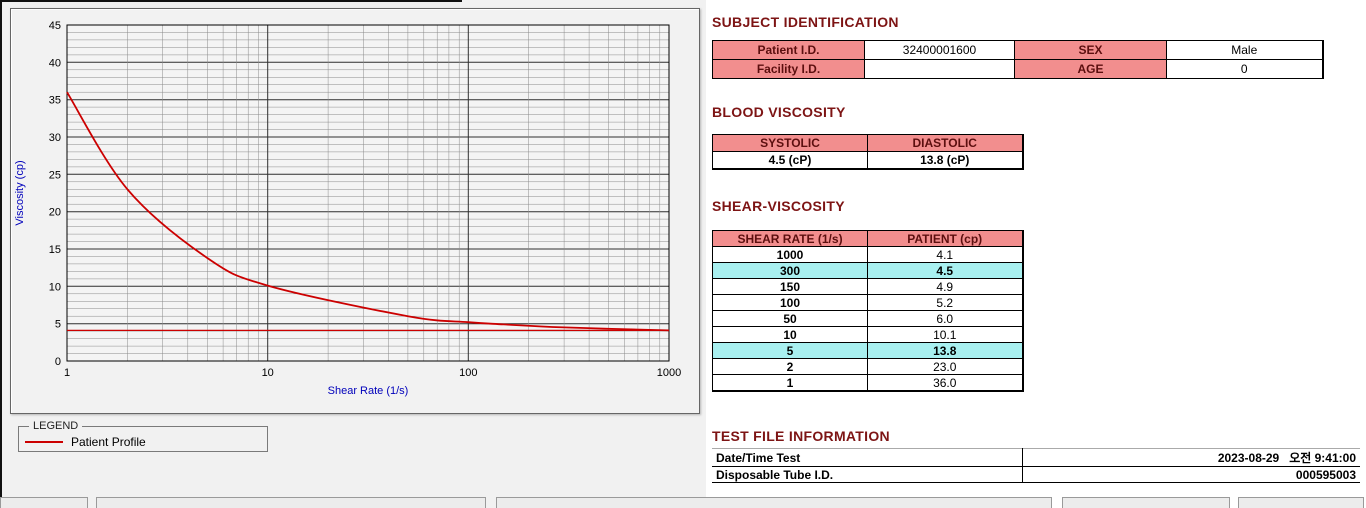  I want to click on blood-viscosity-table: SYSTOLIC DIASTOLIC 4.5 (cP) 13.8 (cP), so click(868, 152).